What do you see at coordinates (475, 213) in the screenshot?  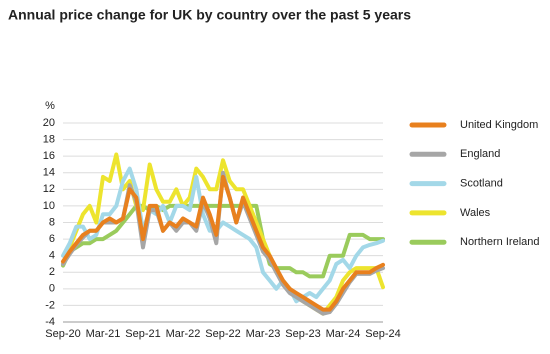 I see `legend-label: Wales` at bounding box center [475, 213].